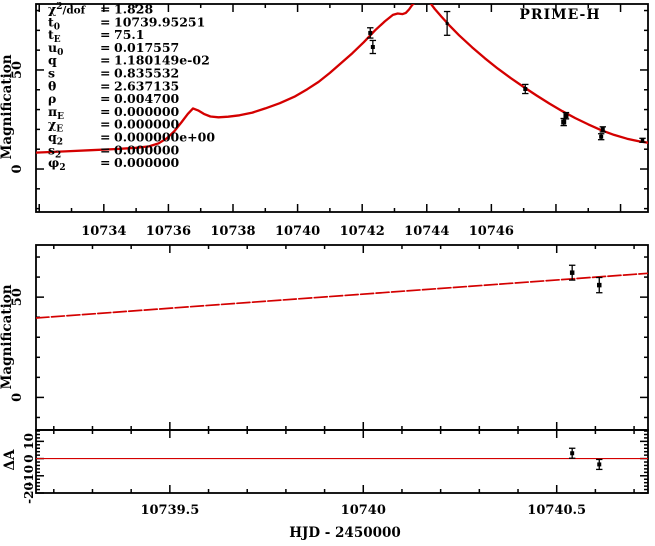  I want to click on survey-band-label: PRIME-H, so click(559, 15).